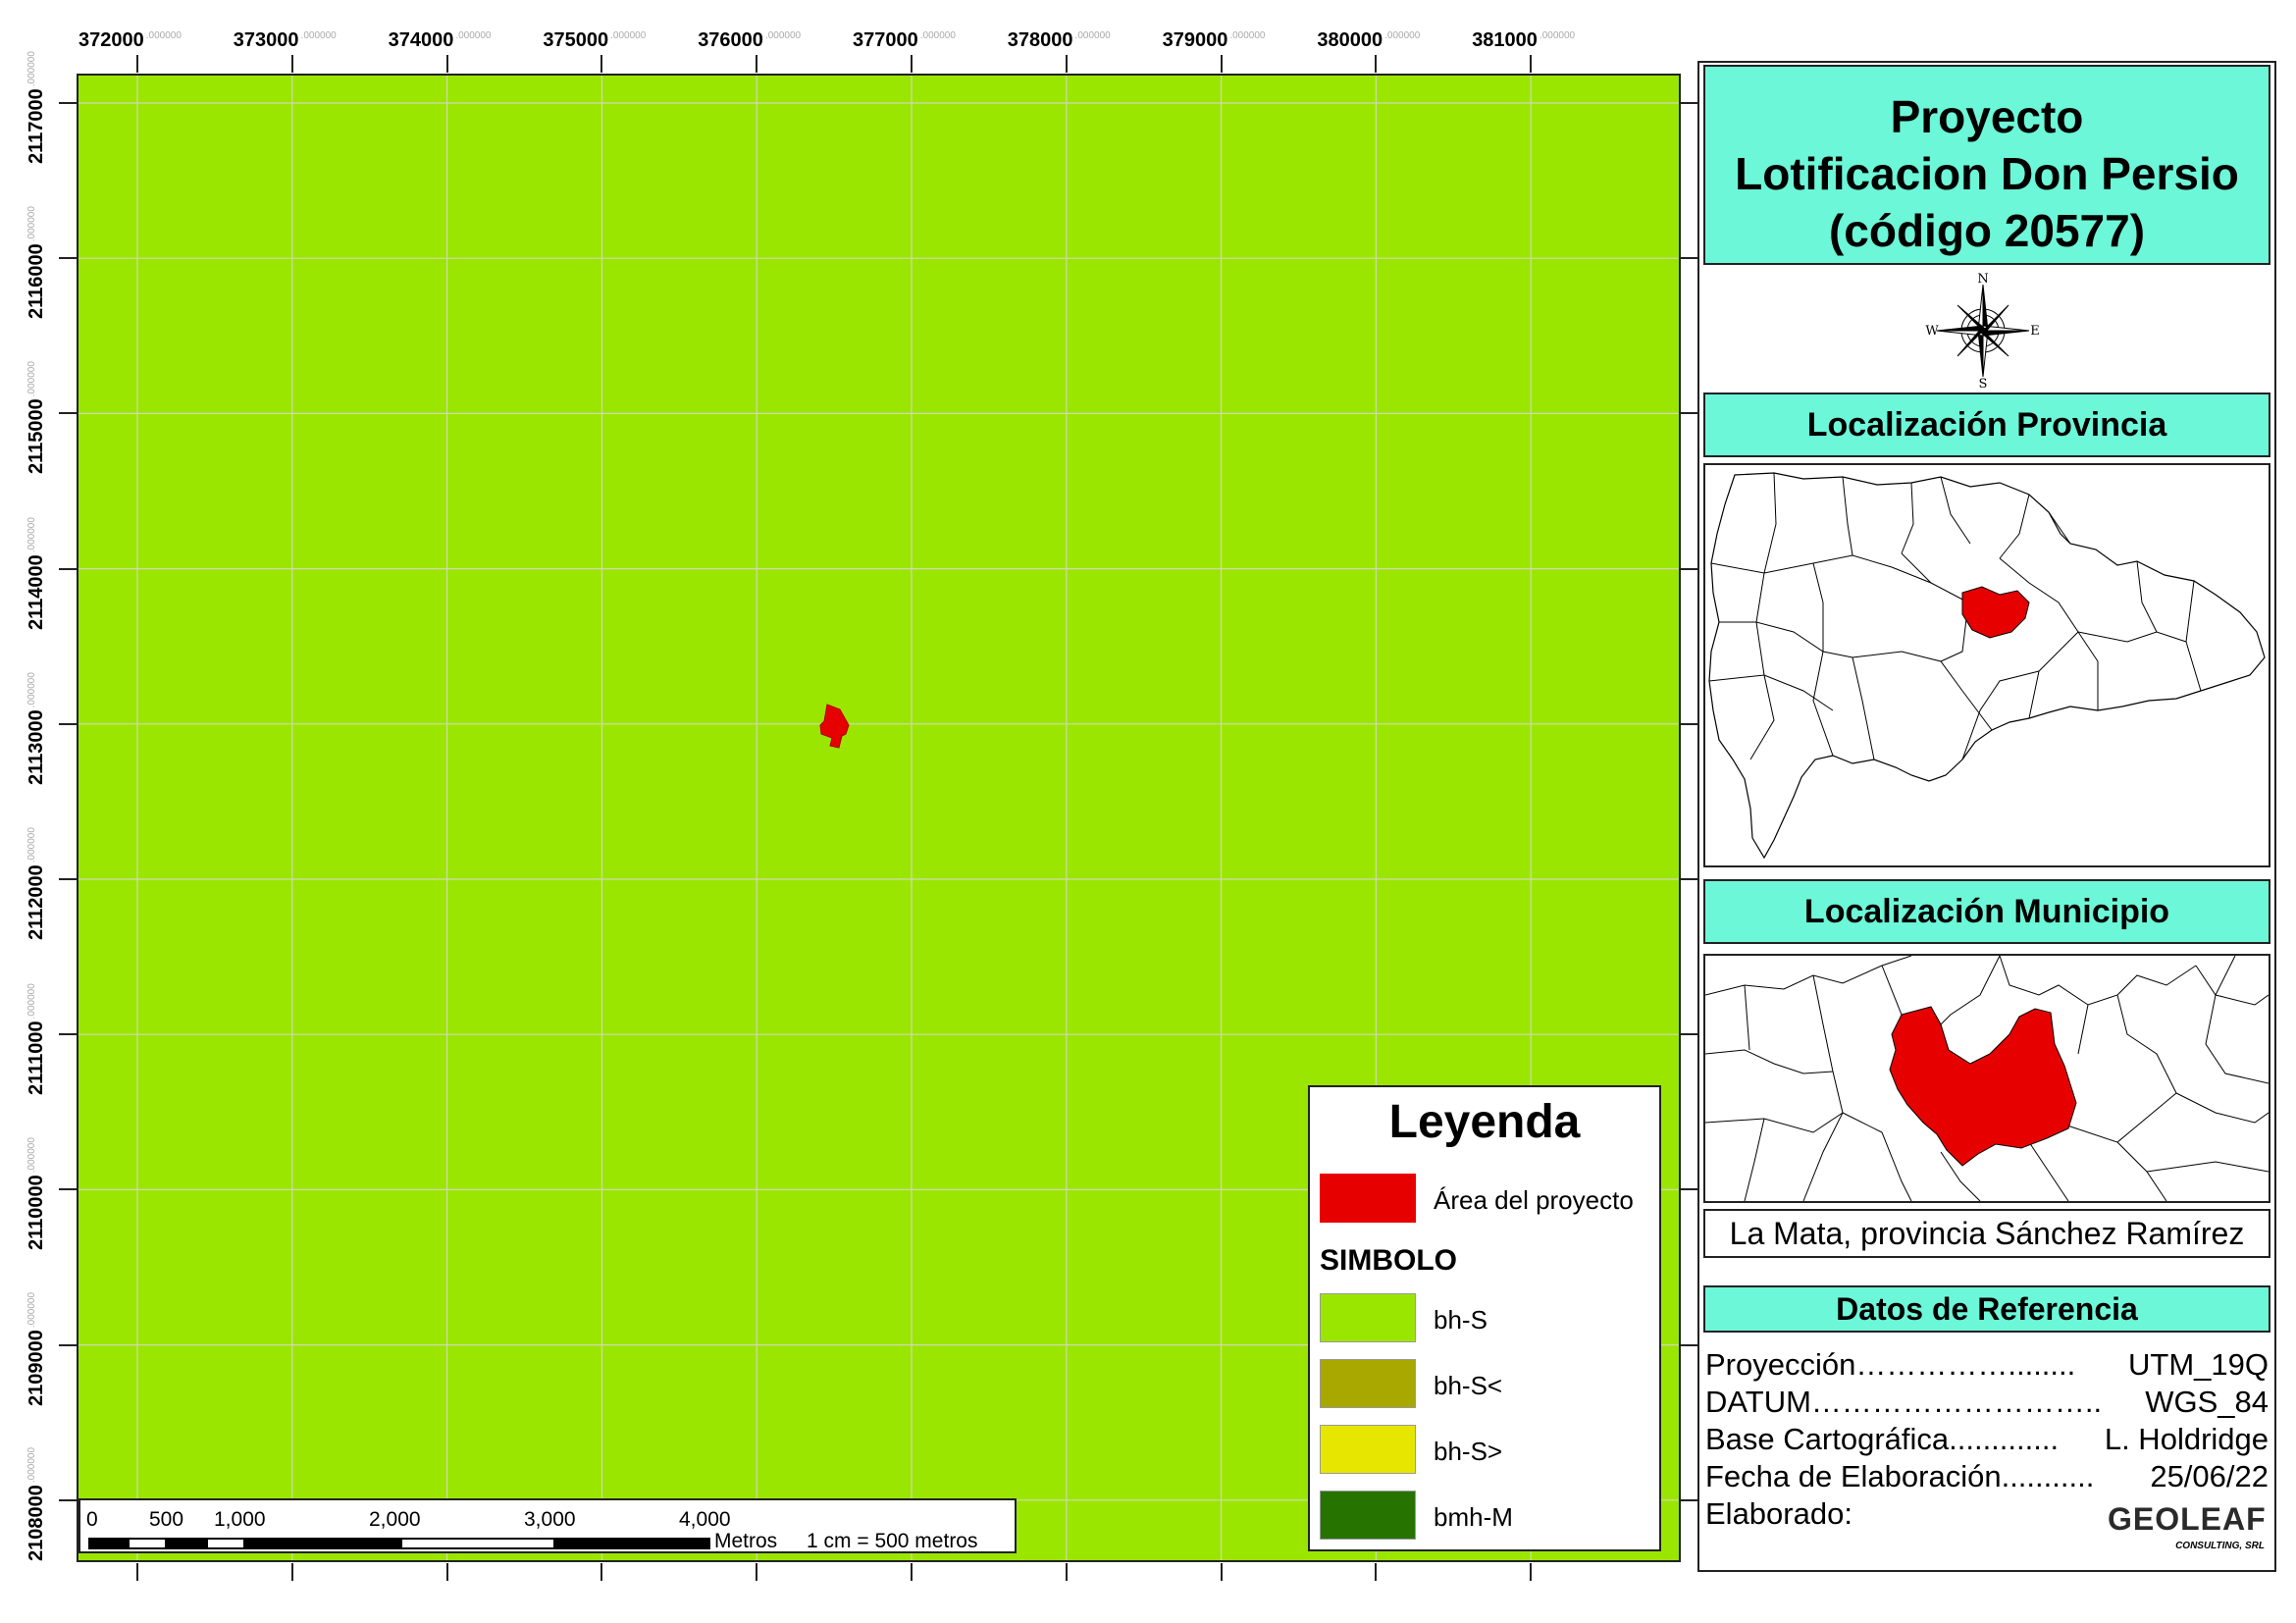  Describe the element at coordinates (166, 1519) in the screenshot. I see `scale-label-500: 500` at that location.